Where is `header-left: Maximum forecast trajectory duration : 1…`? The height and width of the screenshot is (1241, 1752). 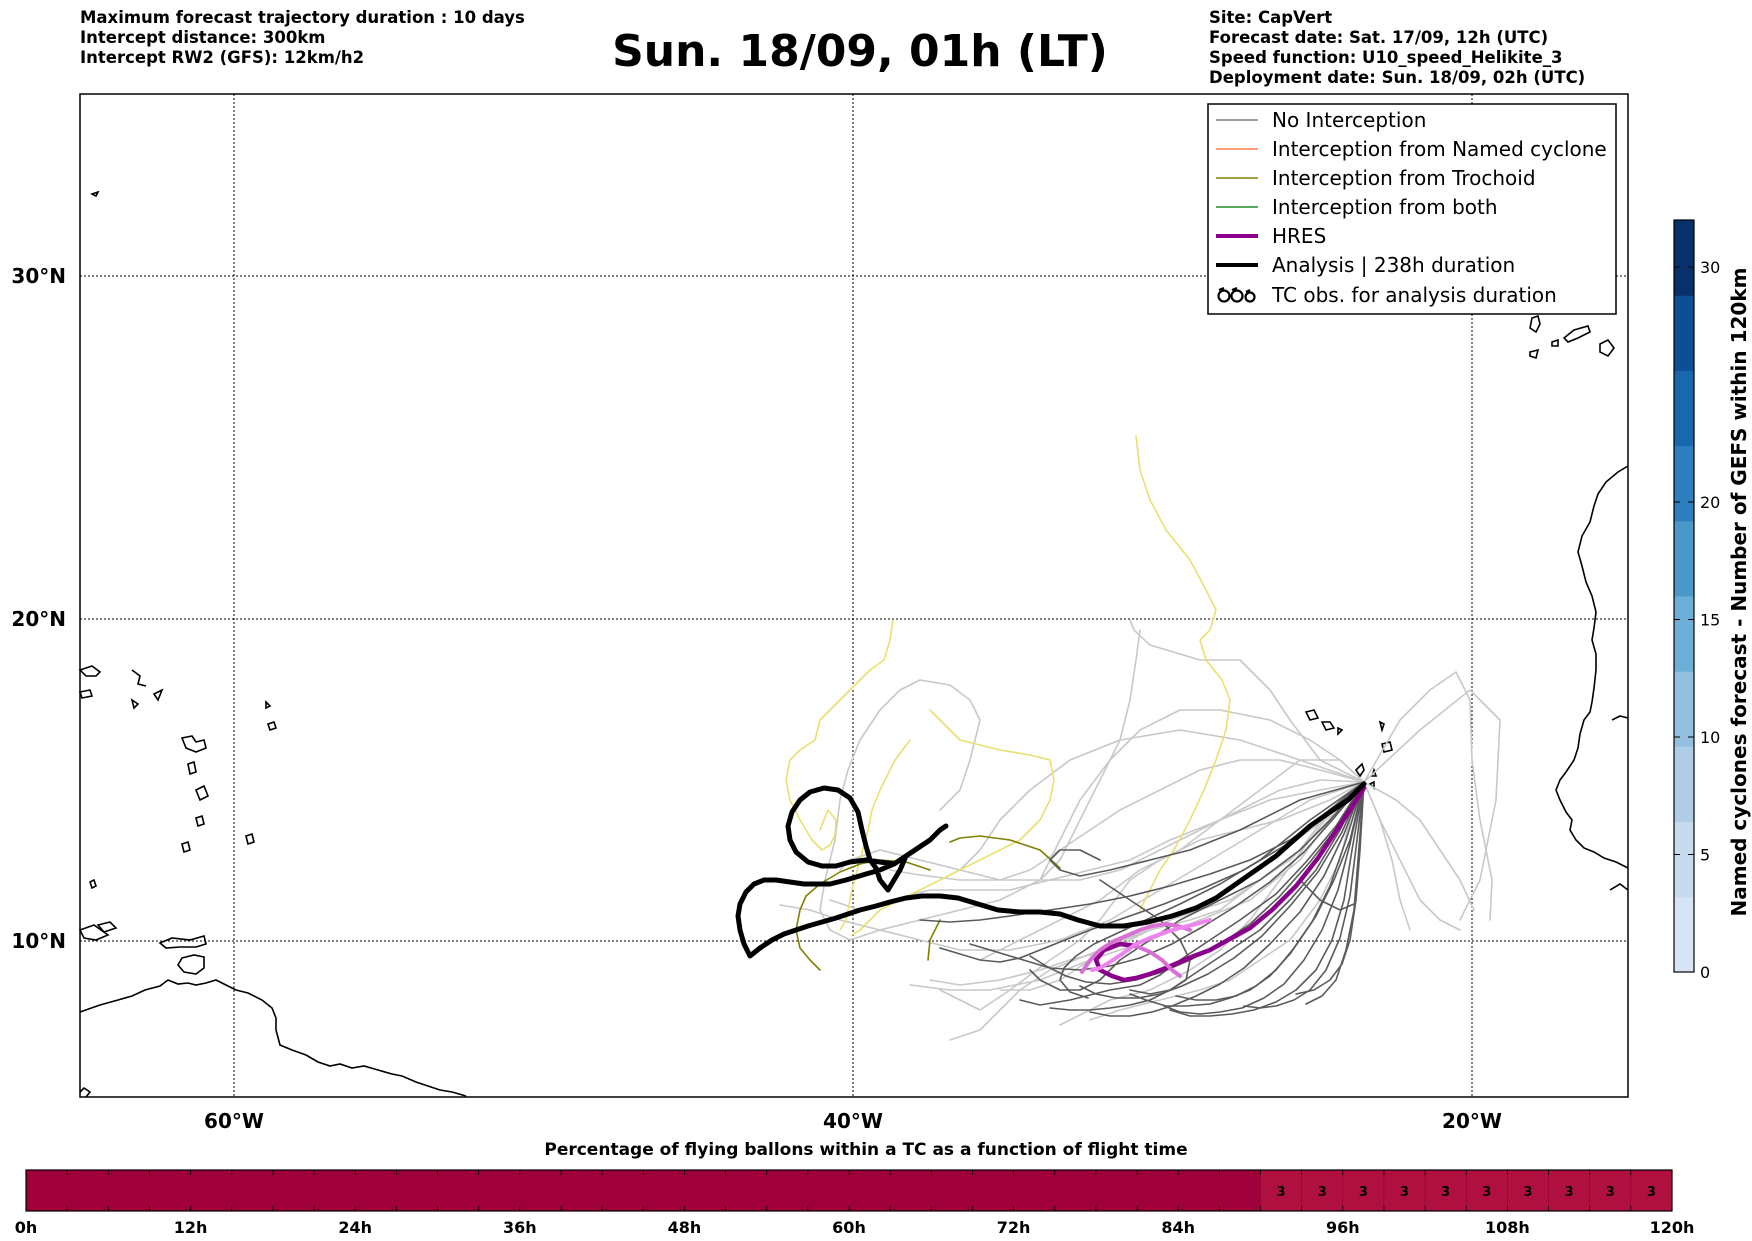
header-left: Maximum forecast trajectory duration : 1… is located at coordinates (302, 38).